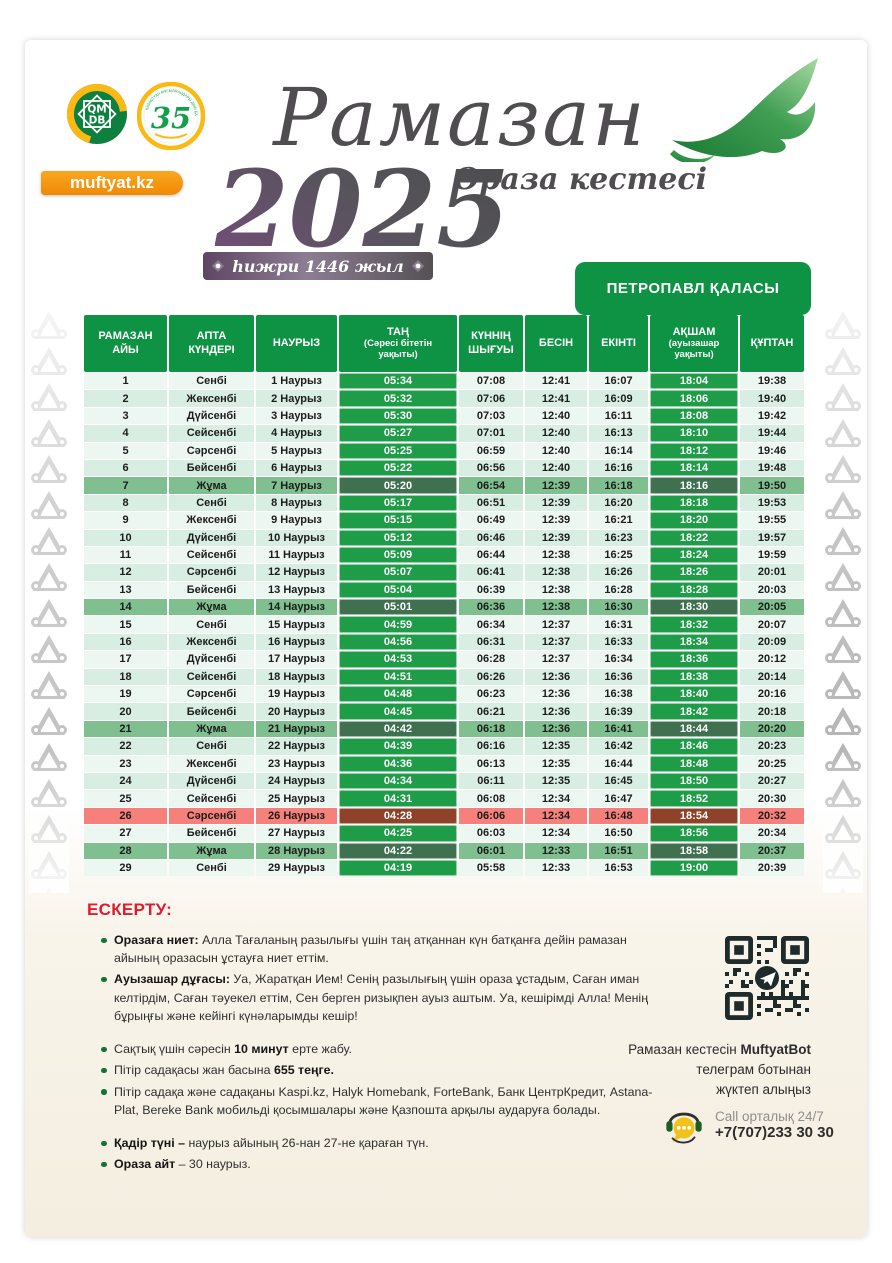 The height and width of the screenshot is (1263, 892). I want to click on table-cell: 15, so click(125, 624).